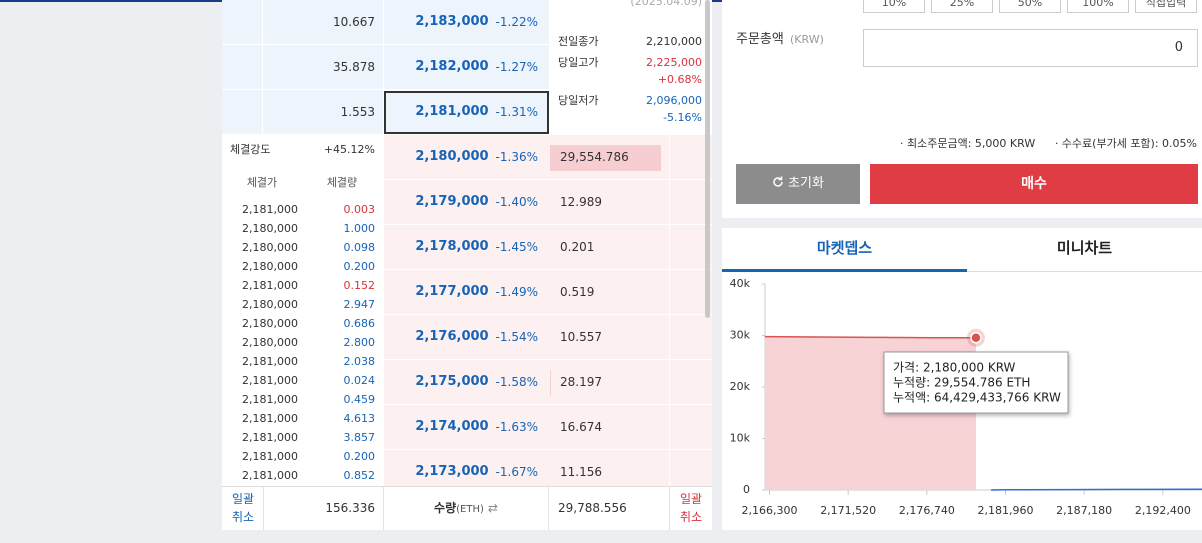 This screenshot has height=543, width=1202. What do you see at coordinates (977, 398) in the screenshot?
I see `tooltip-line: 누적액: 64,429,433,766 KRW` at bounding box center [977, 398].